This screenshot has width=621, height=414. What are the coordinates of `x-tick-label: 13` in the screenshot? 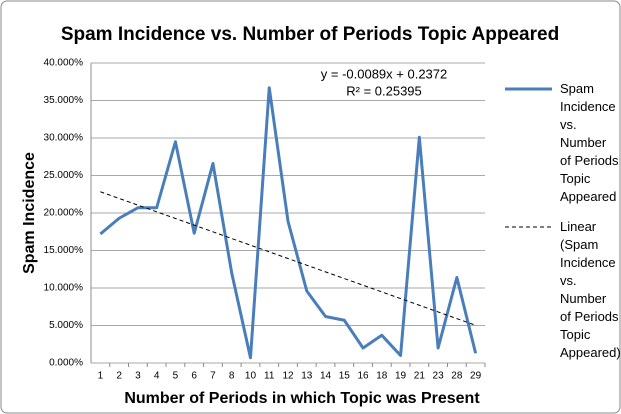 It's located at (307, 376).